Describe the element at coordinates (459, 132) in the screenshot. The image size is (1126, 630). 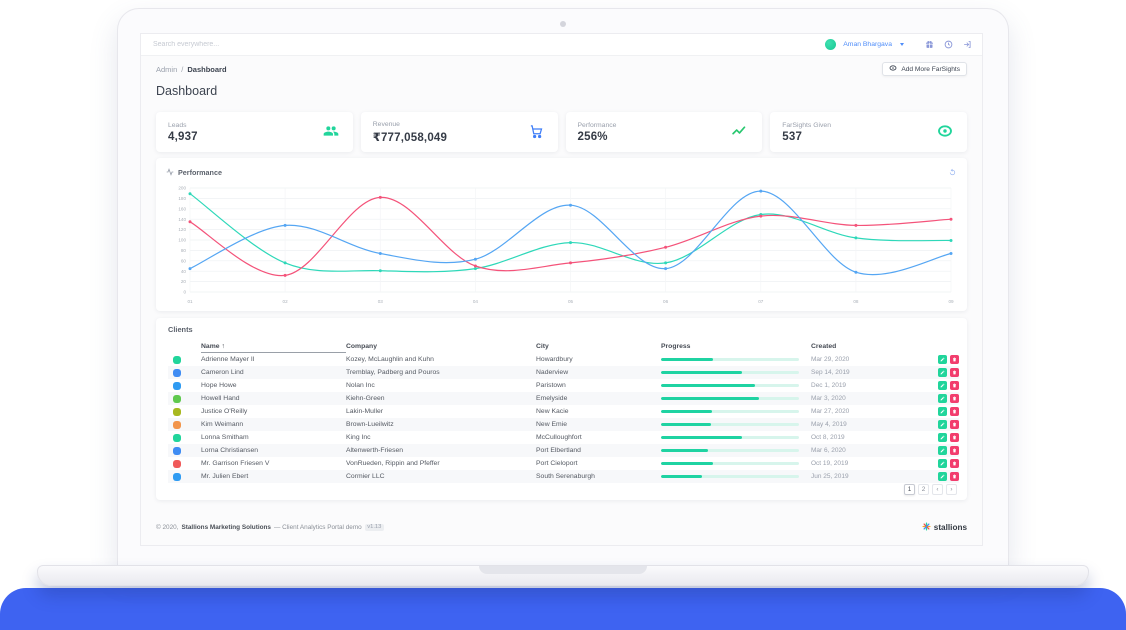
I see `stat-card-revenue: Revenue ₹777,058,049` at that location.